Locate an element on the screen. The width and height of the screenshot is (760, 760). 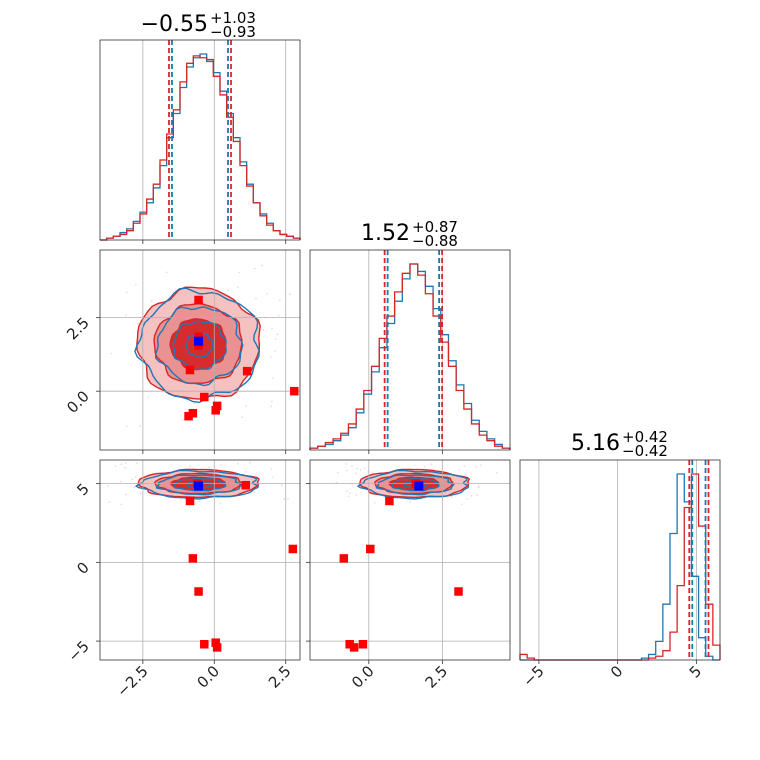
y-tick-label: 0.0 is located at coordinates (78, 402).